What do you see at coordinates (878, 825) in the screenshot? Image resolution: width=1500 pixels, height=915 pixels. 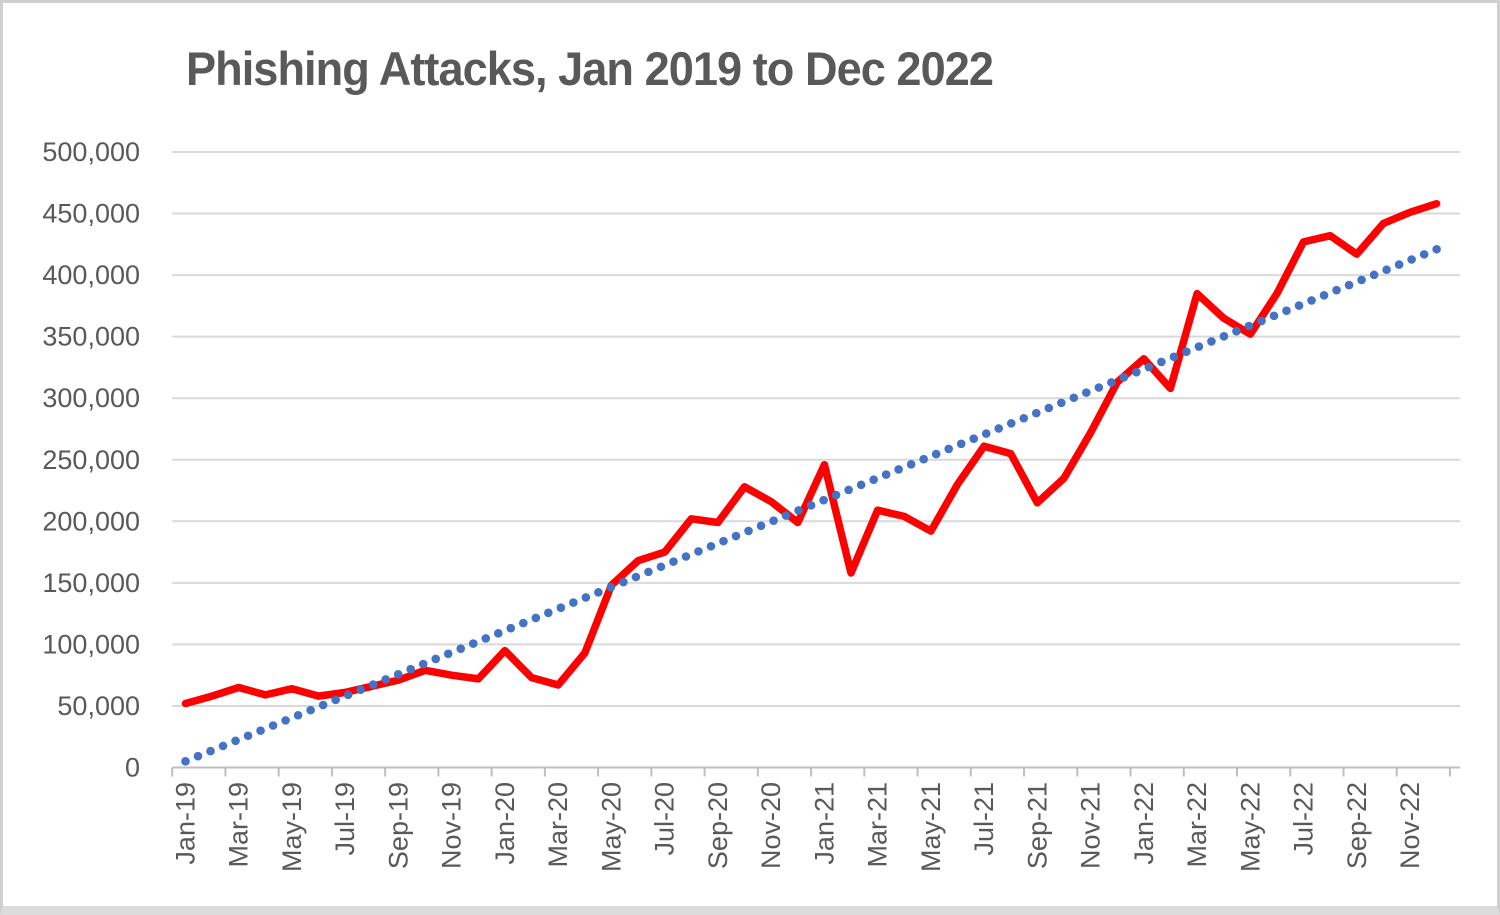 I see `x-axis-label: Mar-21` at bounding box center [878, 825].